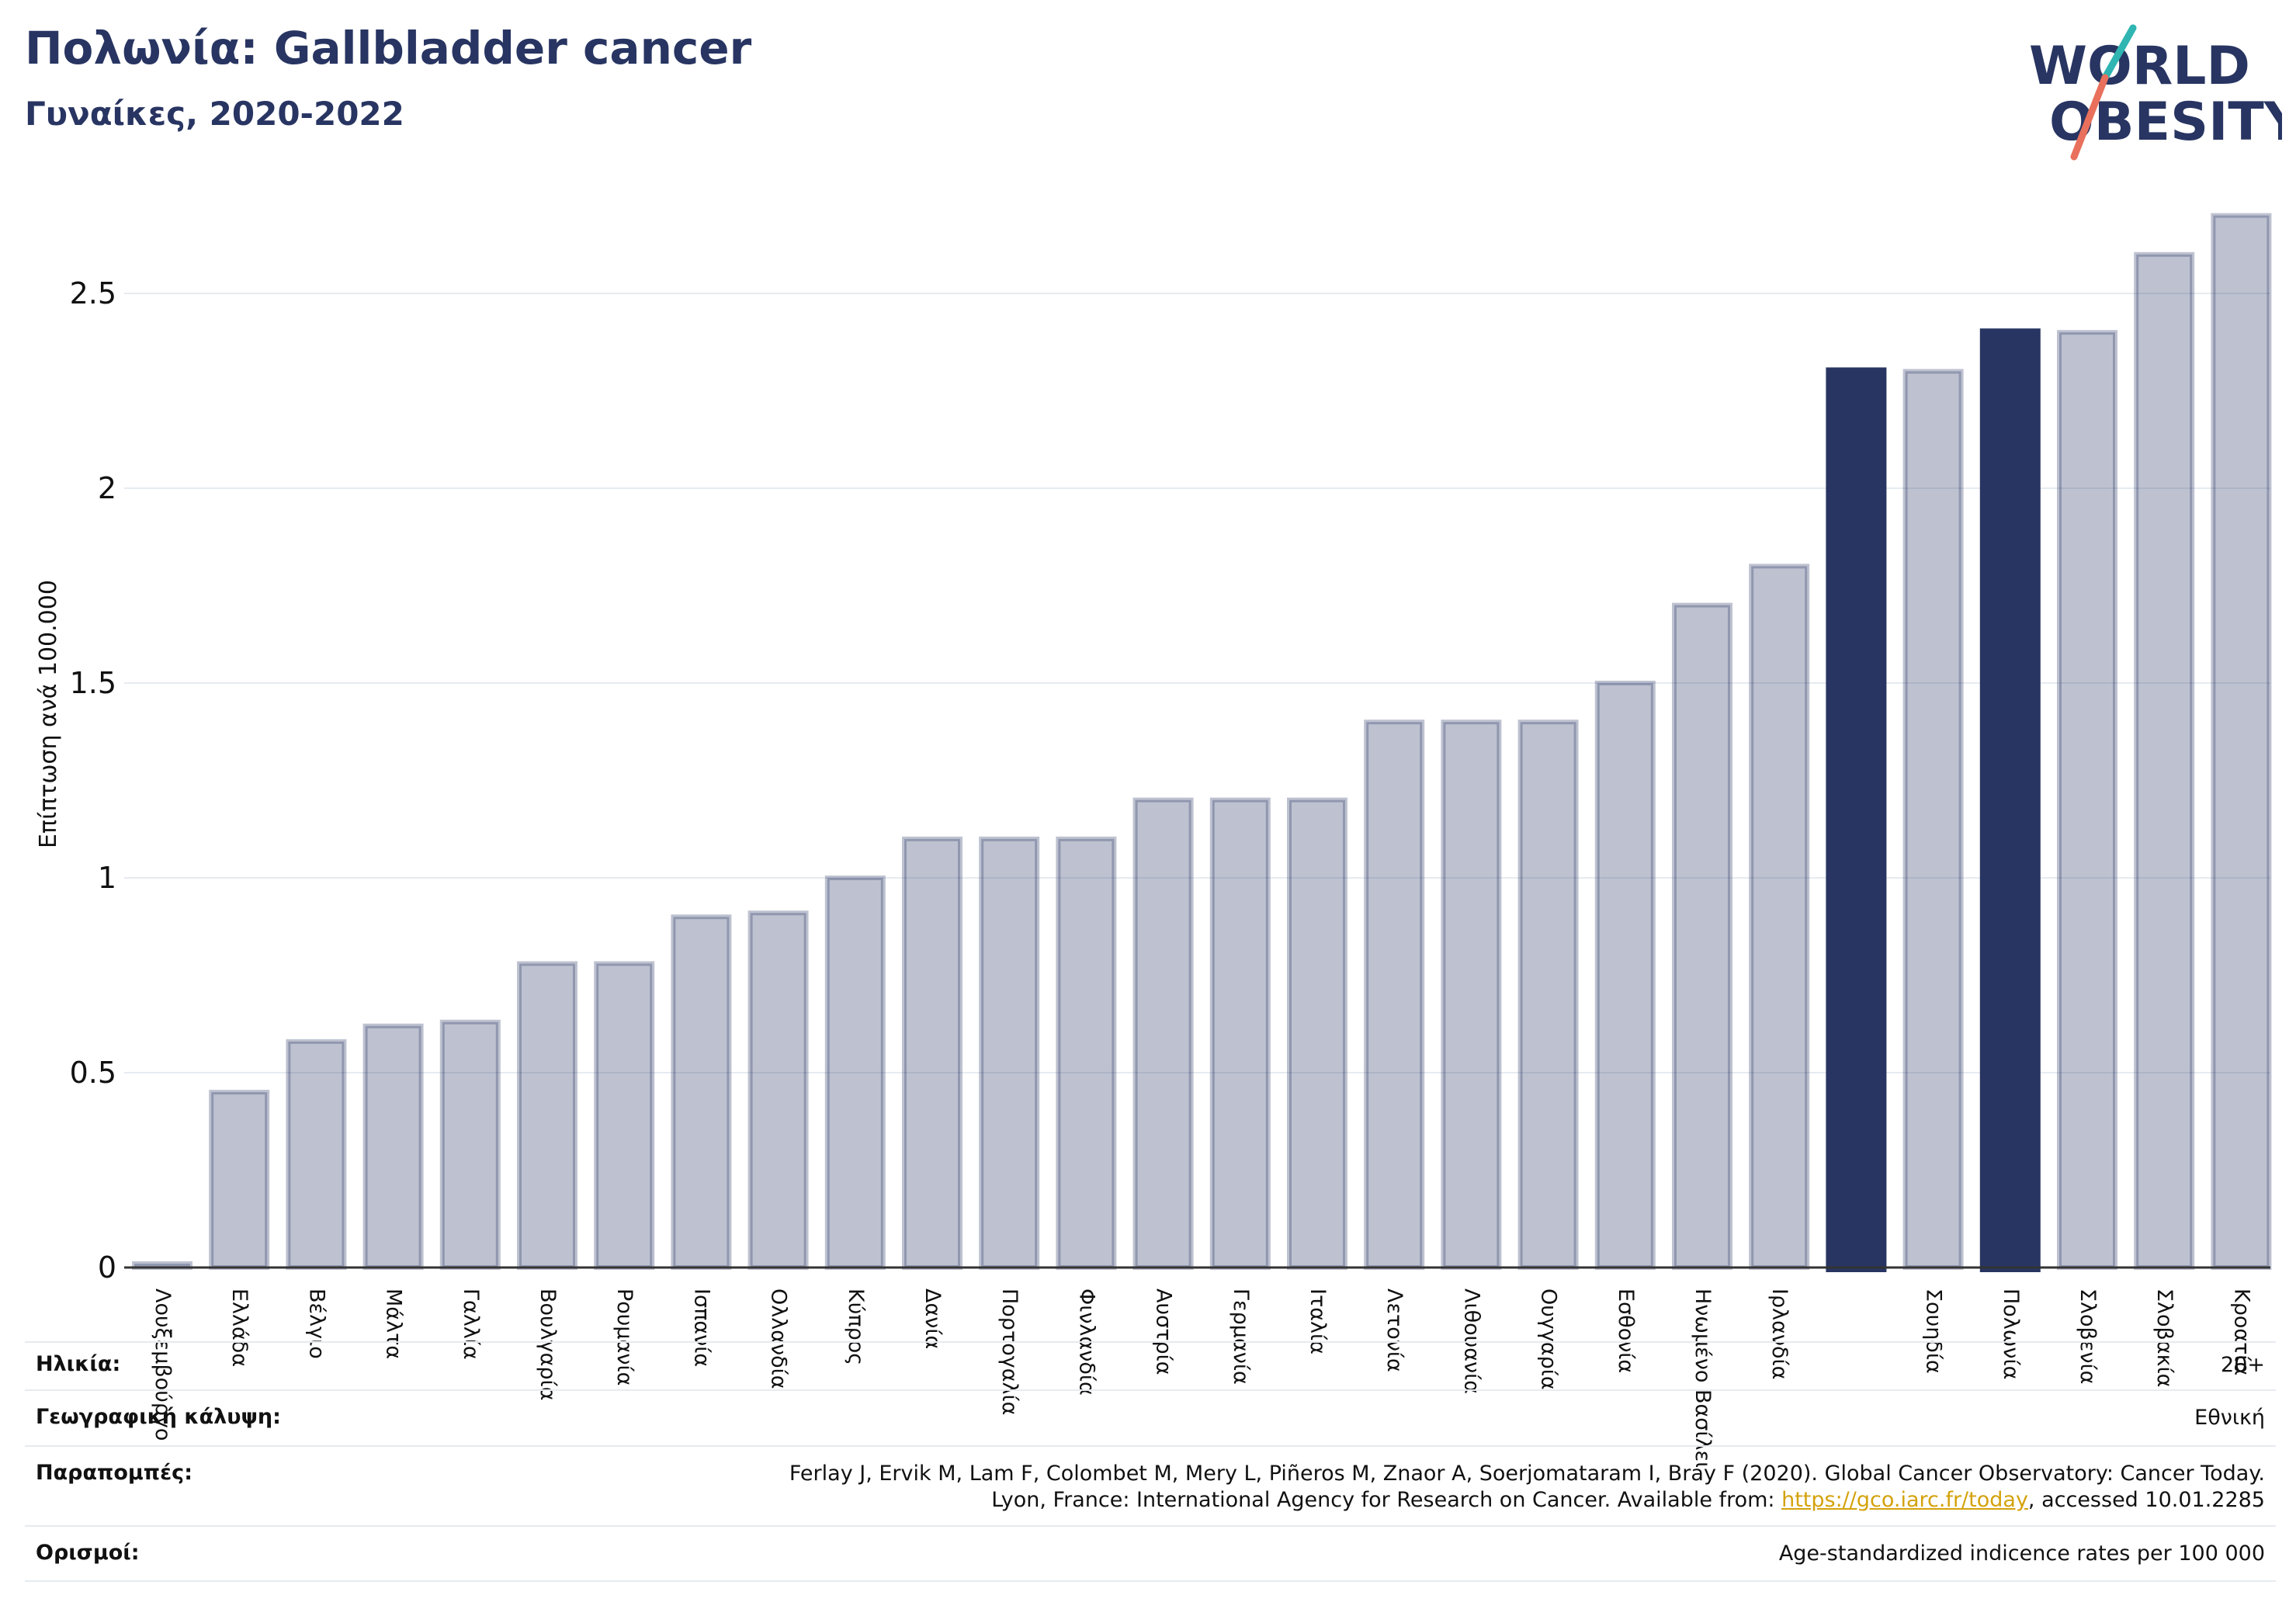 The height and width of the screenshot is (1623, 2296). Describe the element at coordinates (107, 488) in the screenshot. I see `y-tick-label: 2` at that location.